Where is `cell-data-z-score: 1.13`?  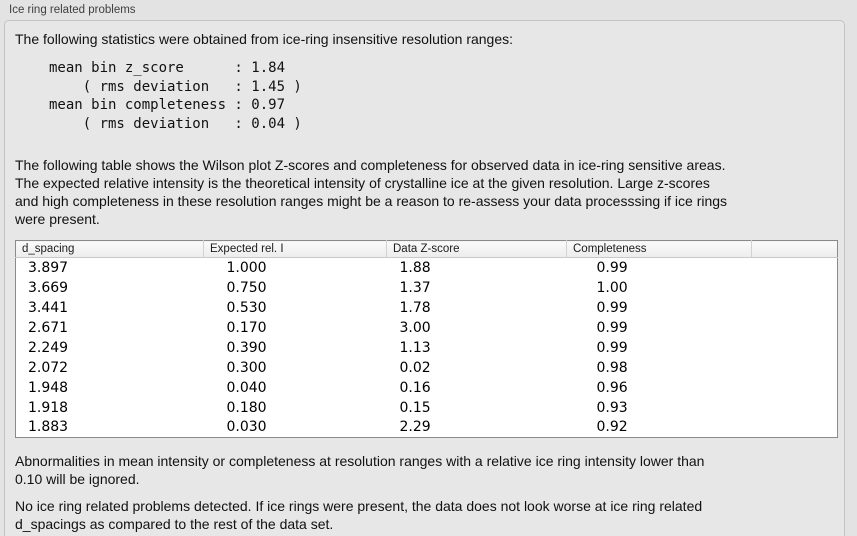 cell-data-z-score: 1.13 is located at coordinates (415, 347).